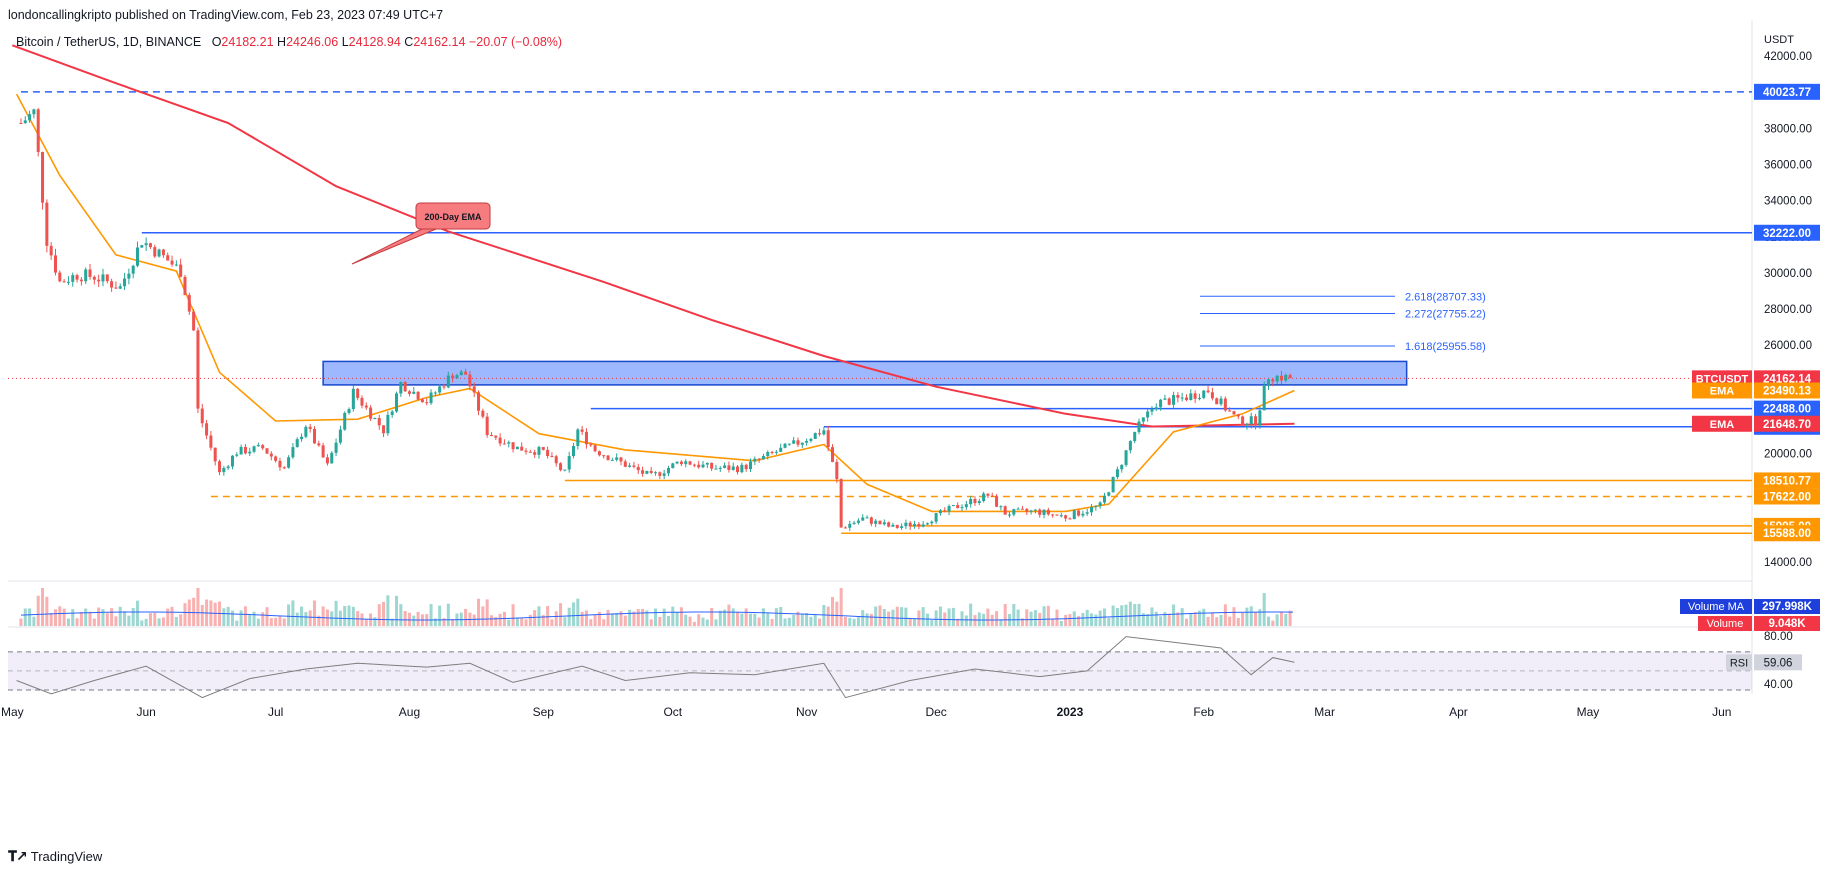 The image size is (1834, 875). Describe the element at coordinates (1324, 712) in the screenshot. I see `time-axis-label: Mar` at that location.